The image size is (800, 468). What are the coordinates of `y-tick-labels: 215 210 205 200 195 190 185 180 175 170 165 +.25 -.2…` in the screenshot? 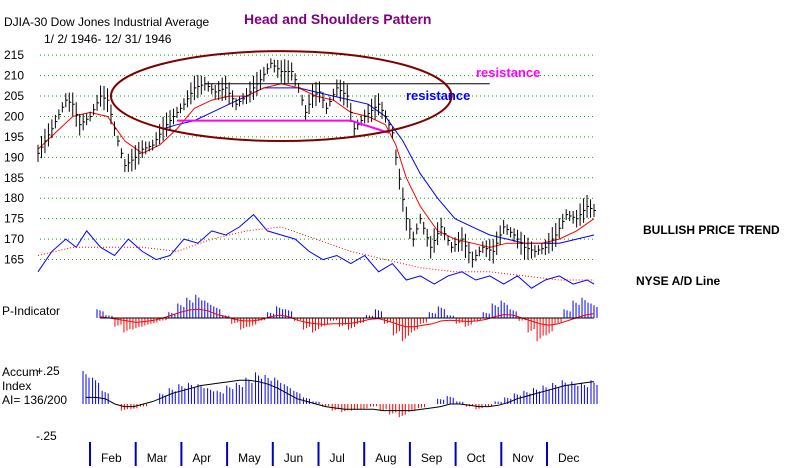 It's located at (32, 245).